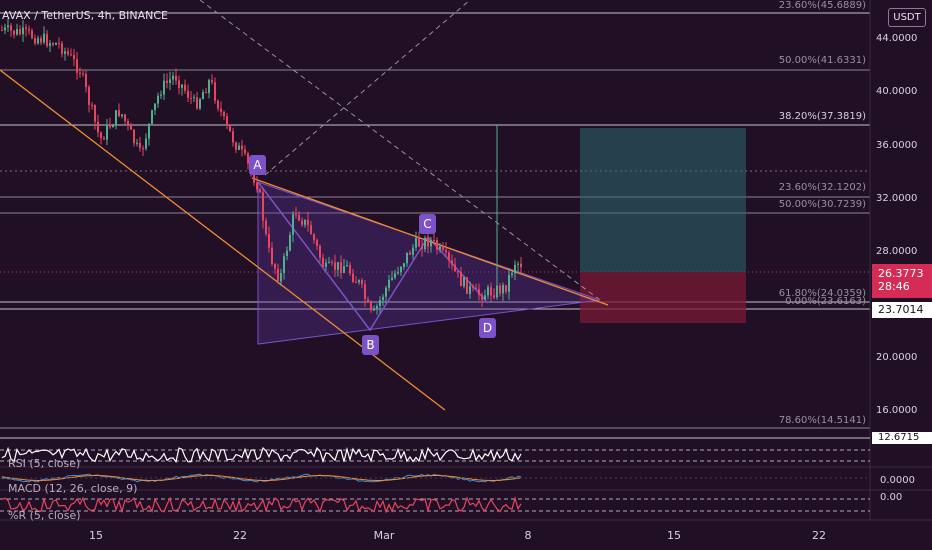  What do you see at coordinates (72, 488) in the screenshot?
I see `macd-label: MACD (12, 26, close, 9)` at bounding box center [72, 488].